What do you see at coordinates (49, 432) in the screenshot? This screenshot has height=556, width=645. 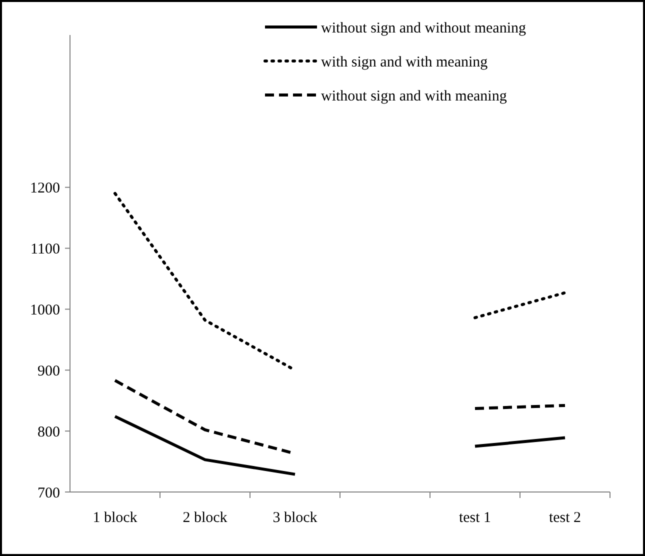 I see `y-tick-label: 800` at bounding box center [49, 432].